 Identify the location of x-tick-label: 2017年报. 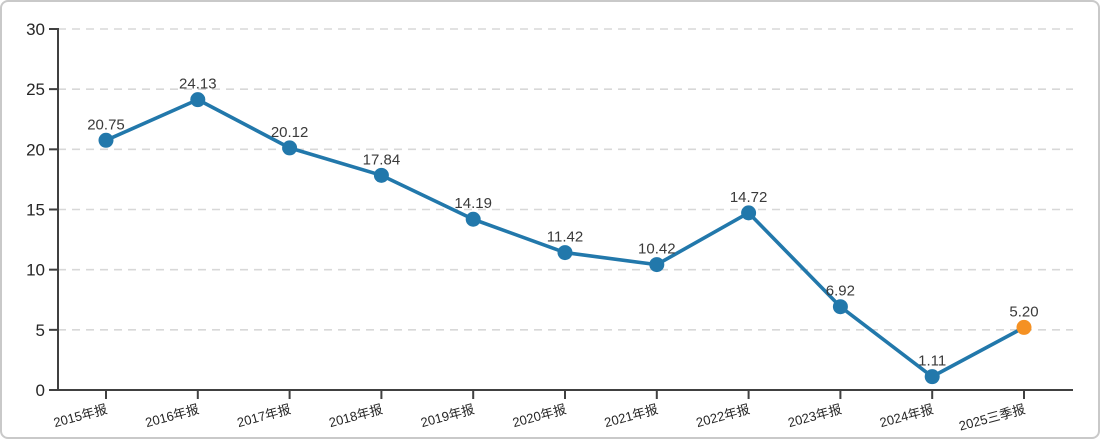
(263, 415).